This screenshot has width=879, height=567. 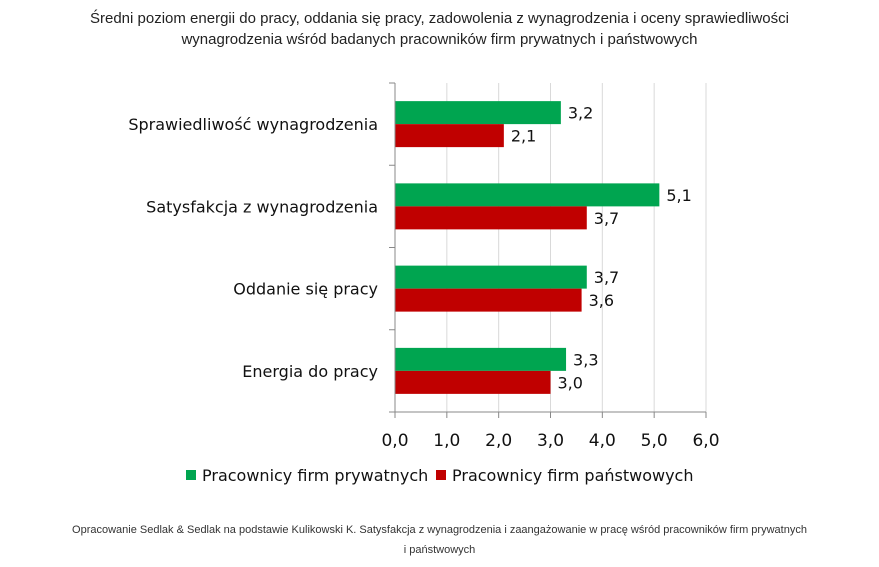 I want to click on data-label: 3,0, so click(x=570, y=382).